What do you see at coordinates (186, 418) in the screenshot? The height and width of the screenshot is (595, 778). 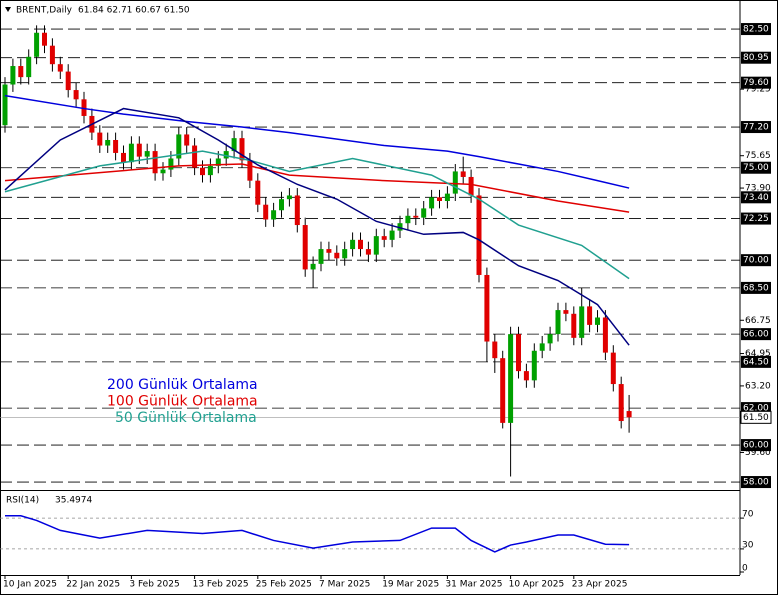 I see `legend-entry: 50 Günlük Ortalama` at bounding box center [186, 418].